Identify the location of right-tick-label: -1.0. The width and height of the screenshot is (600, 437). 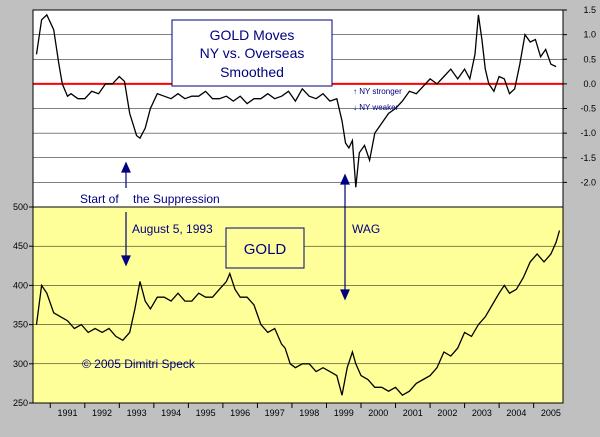
(588, 133).